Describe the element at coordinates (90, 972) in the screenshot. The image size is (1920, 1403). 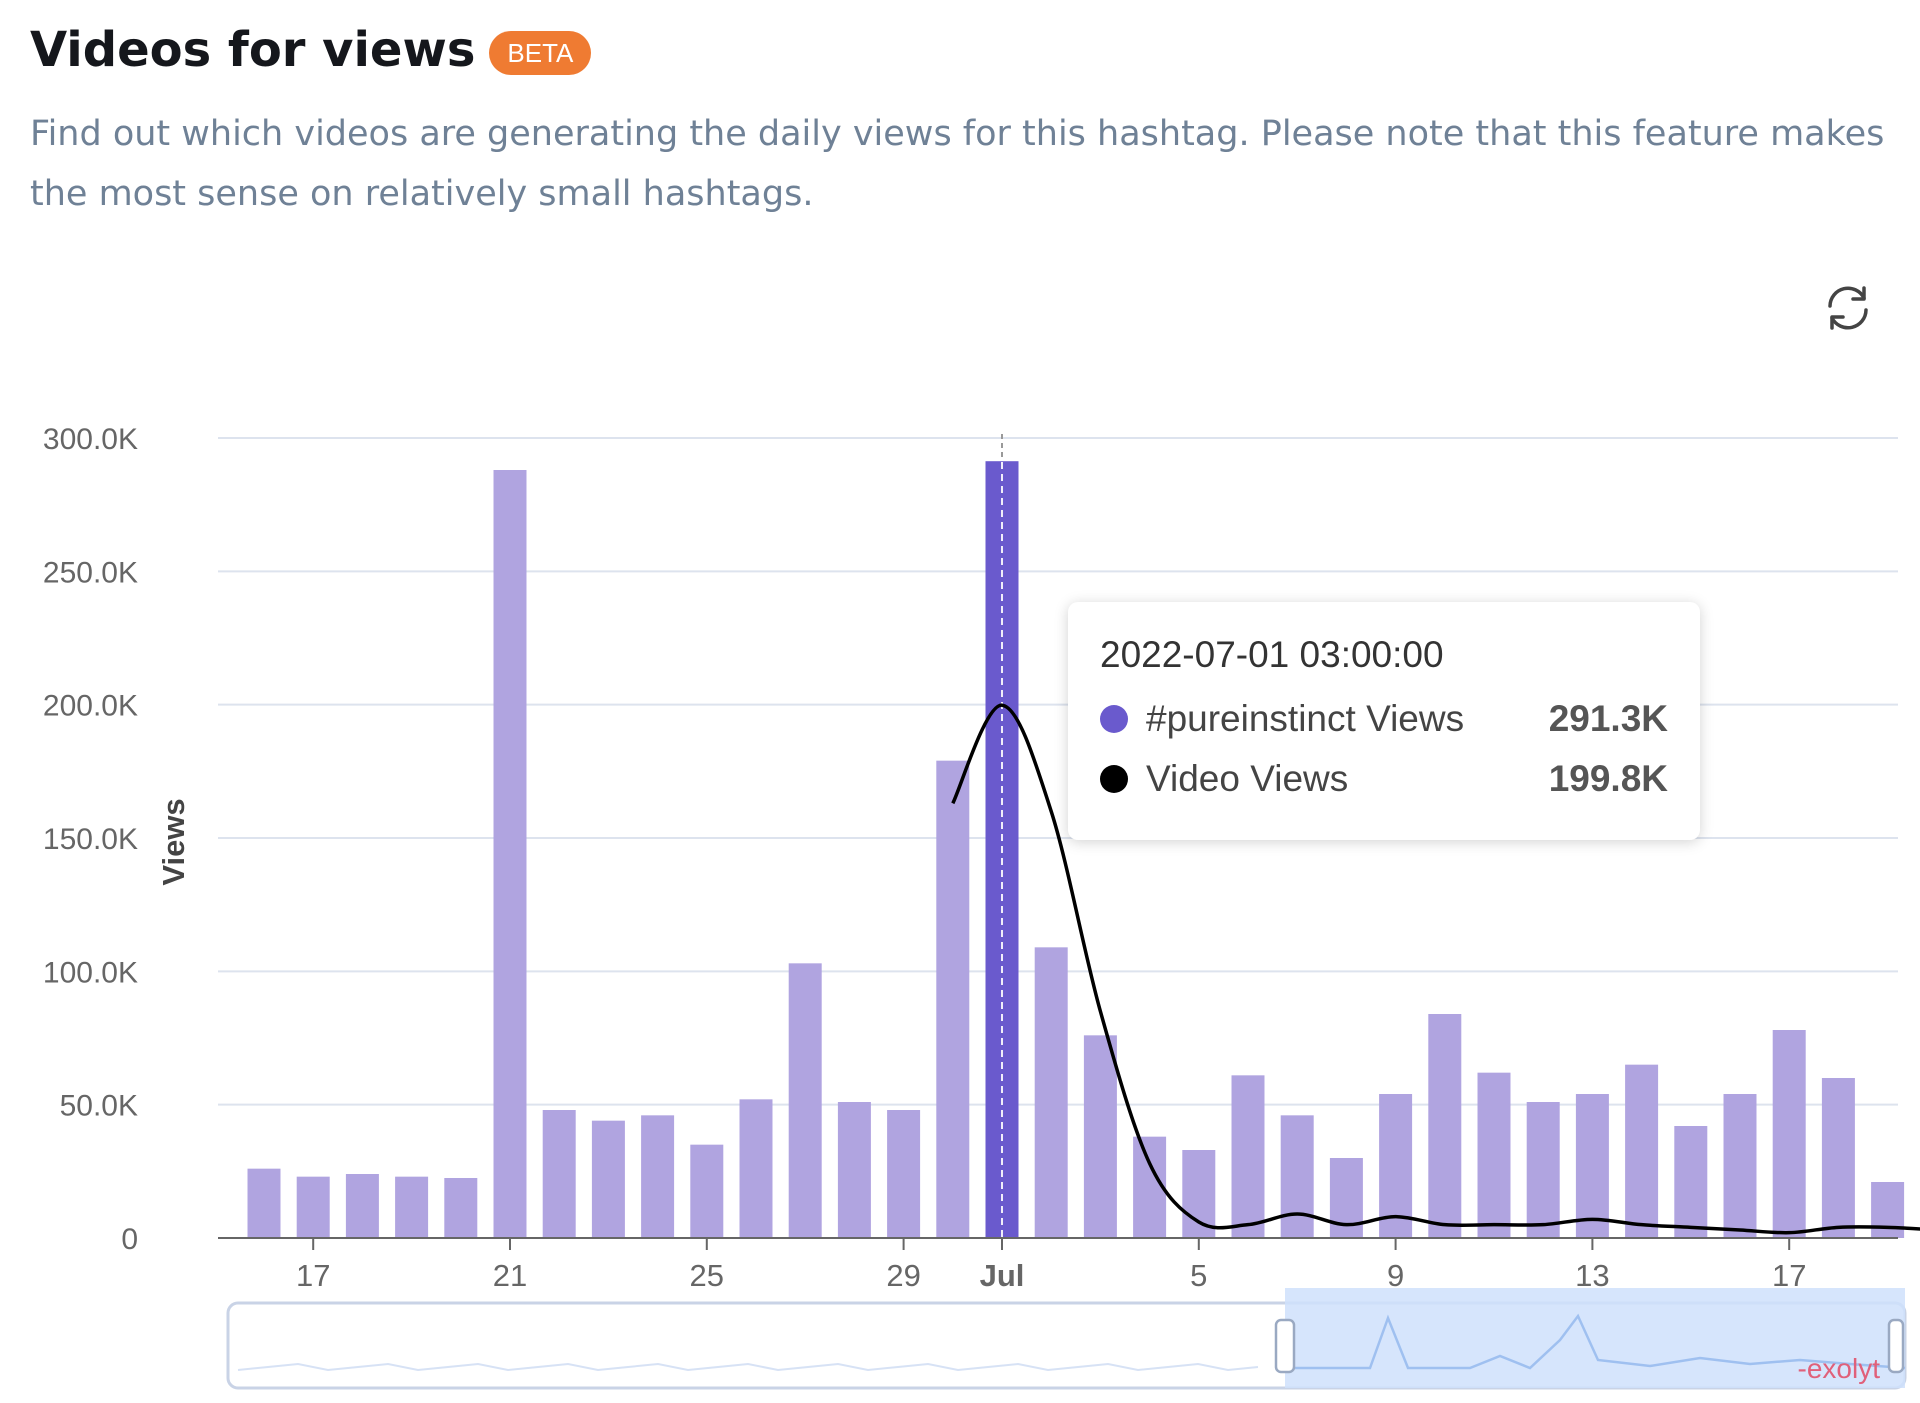
I see `y-tick-label: 100.0K` at that location.